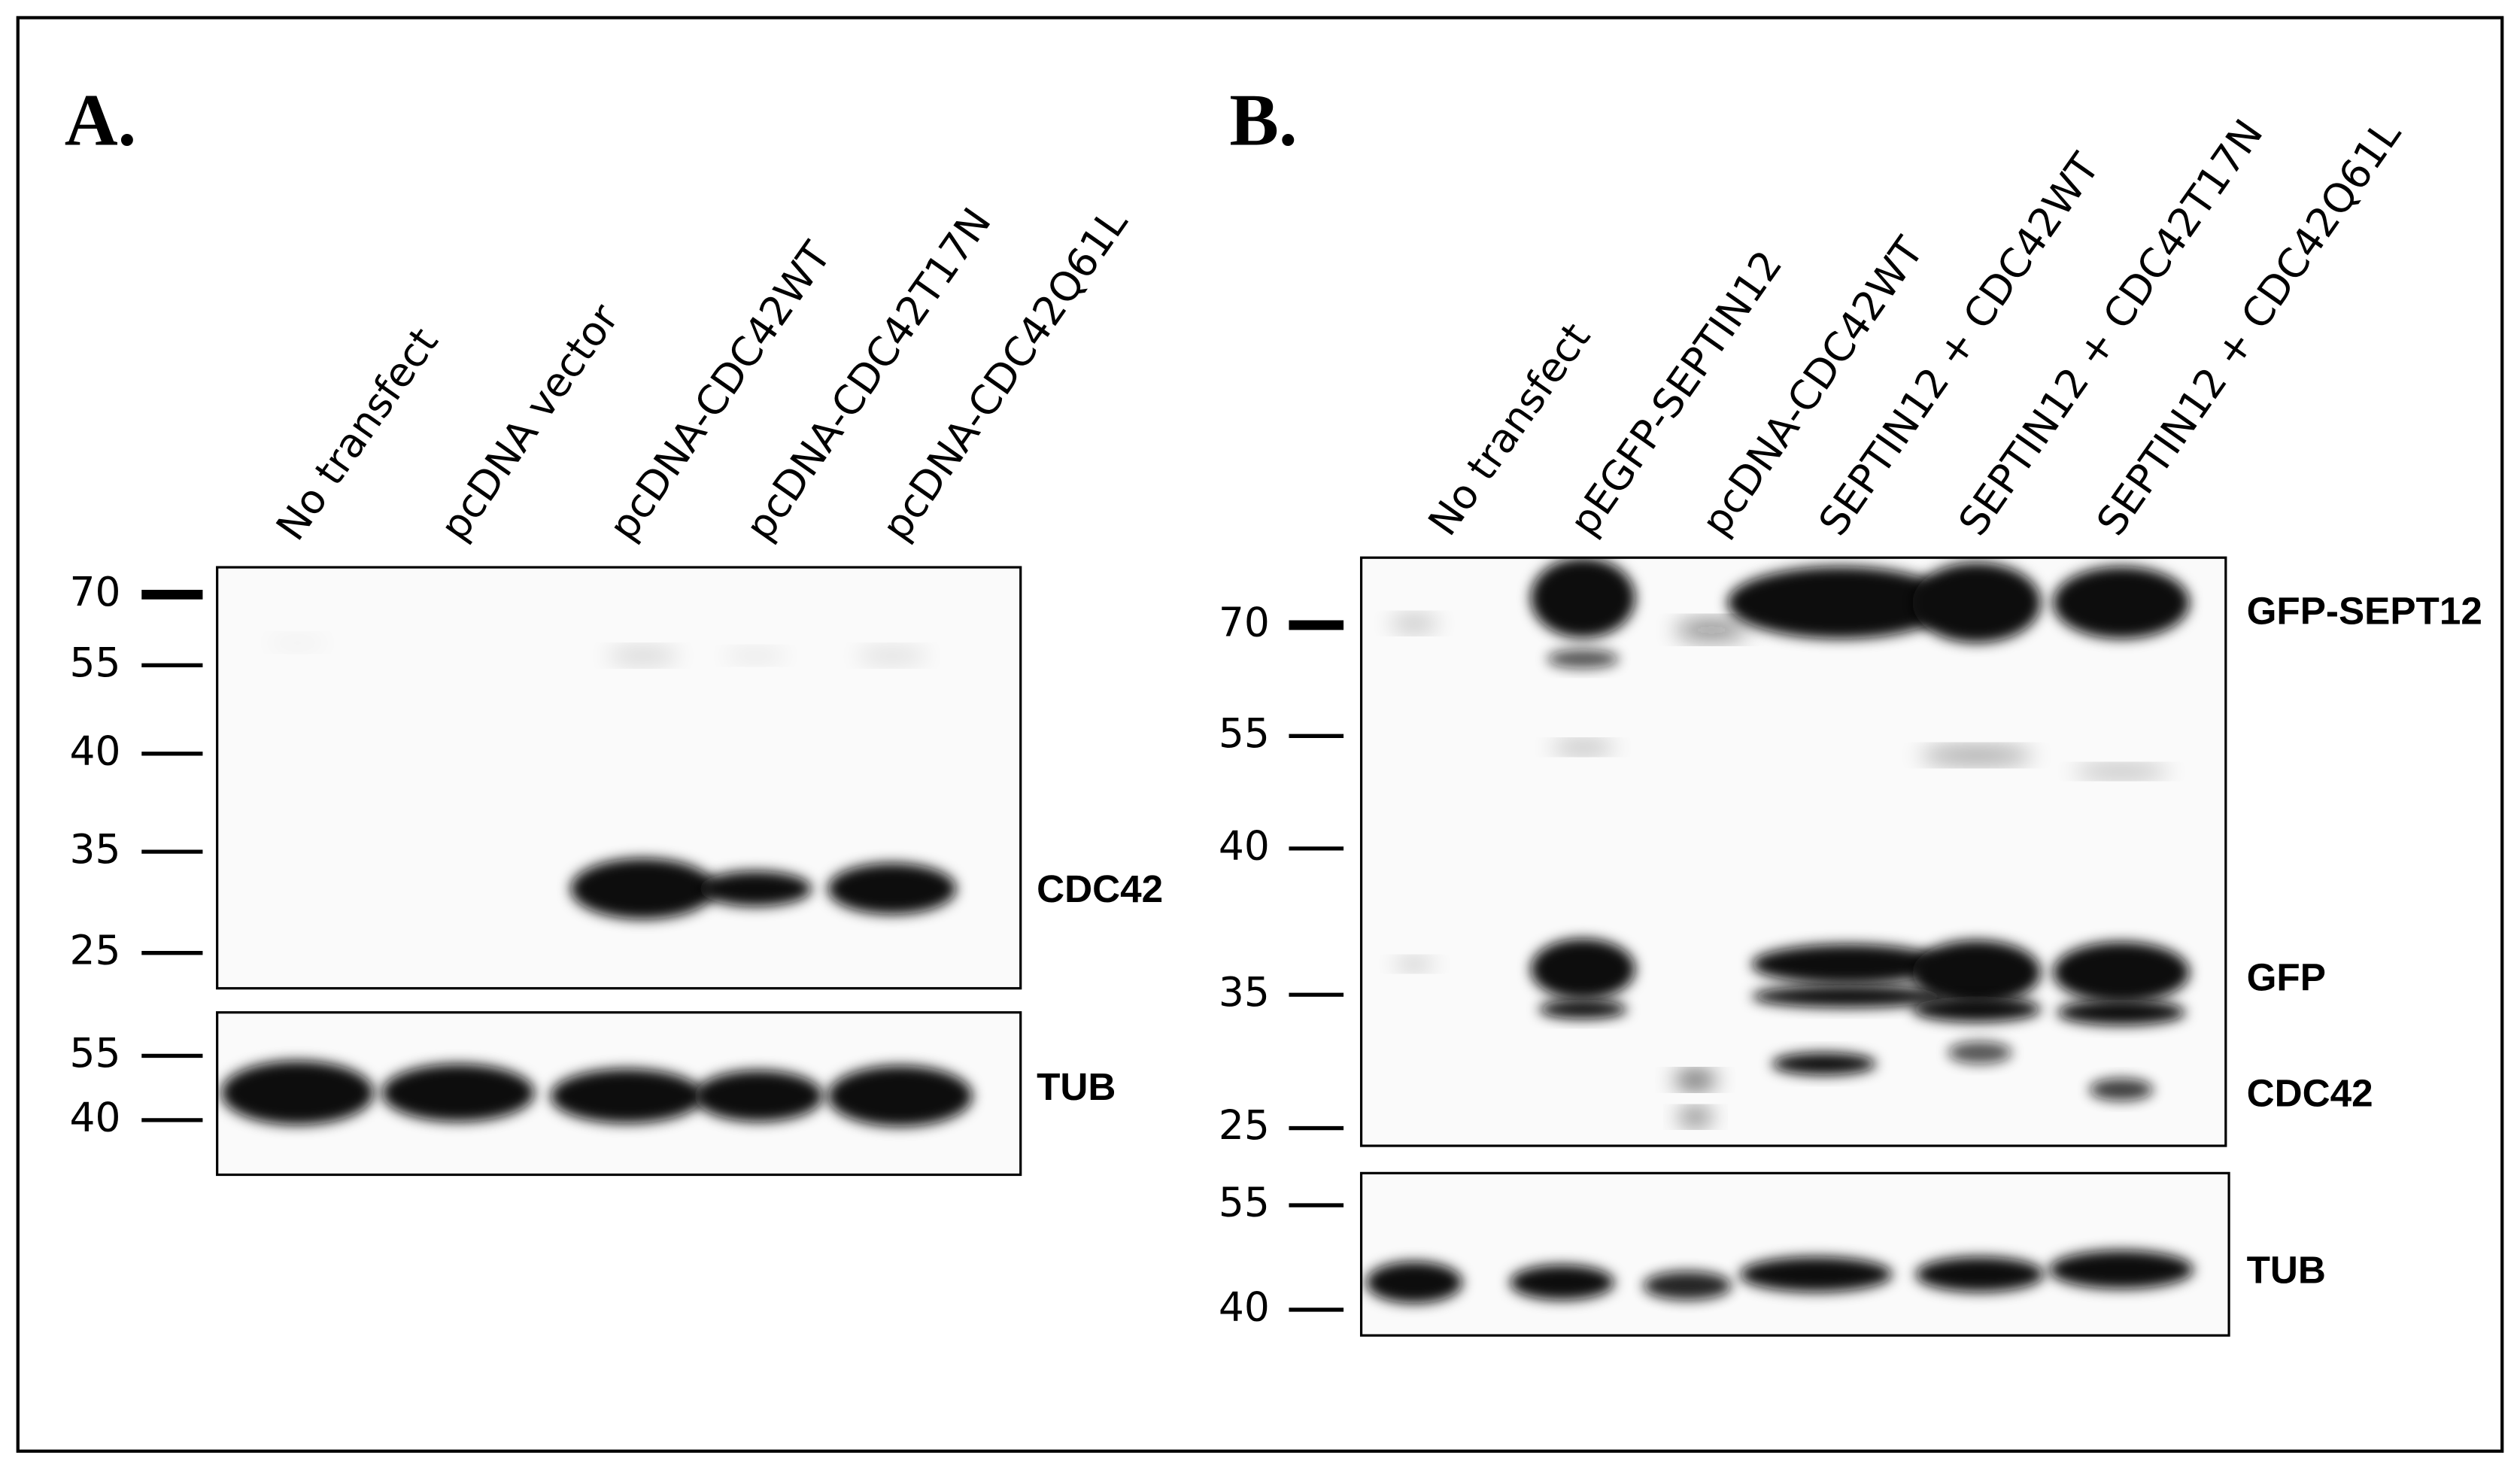 The image size is (2520, 1464). What do you see at coordinates (101, 120) in the screenshot?
I see `panel-label: A.` at bounding box center [101, 120].